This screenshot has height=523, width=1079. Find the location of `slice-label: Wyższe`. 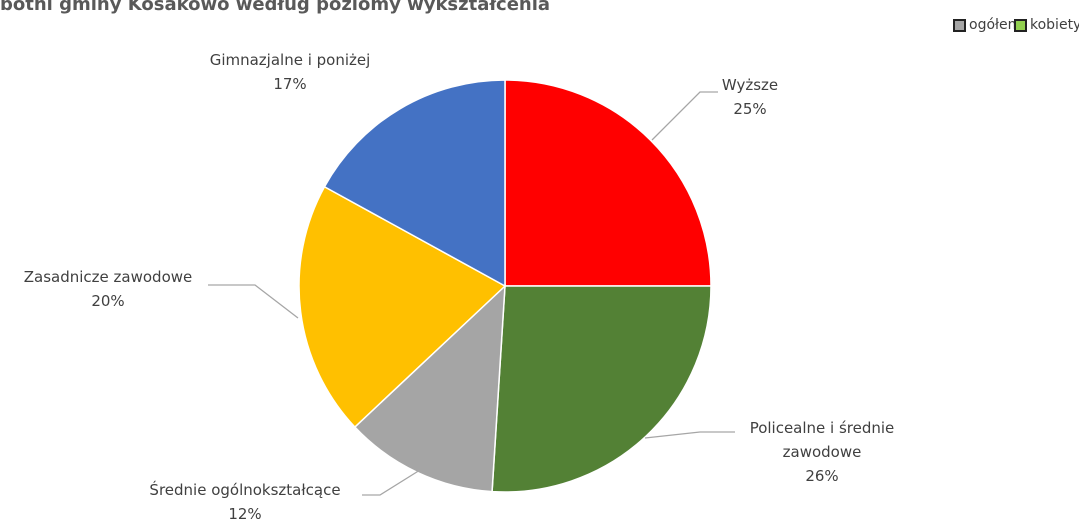

slice-label: Wyższe is located at coordinates (750, 85).